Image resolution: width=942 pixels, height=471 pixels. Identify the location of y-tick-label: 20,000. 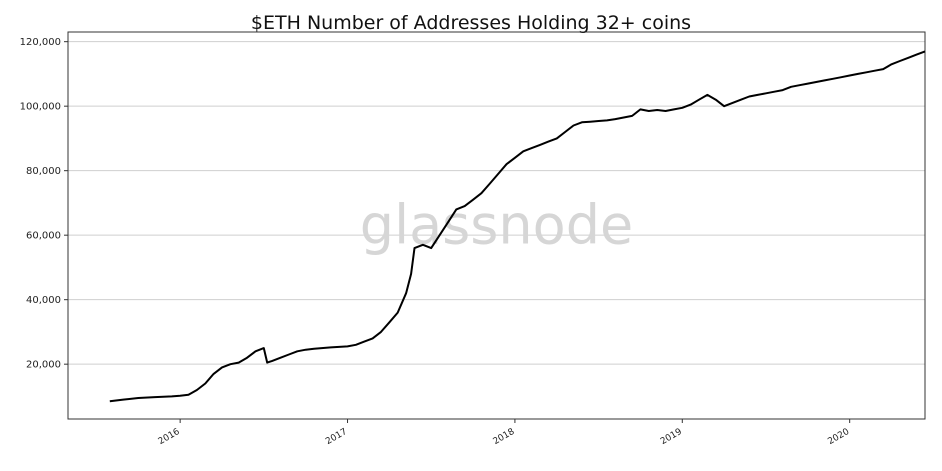
(43, 365).